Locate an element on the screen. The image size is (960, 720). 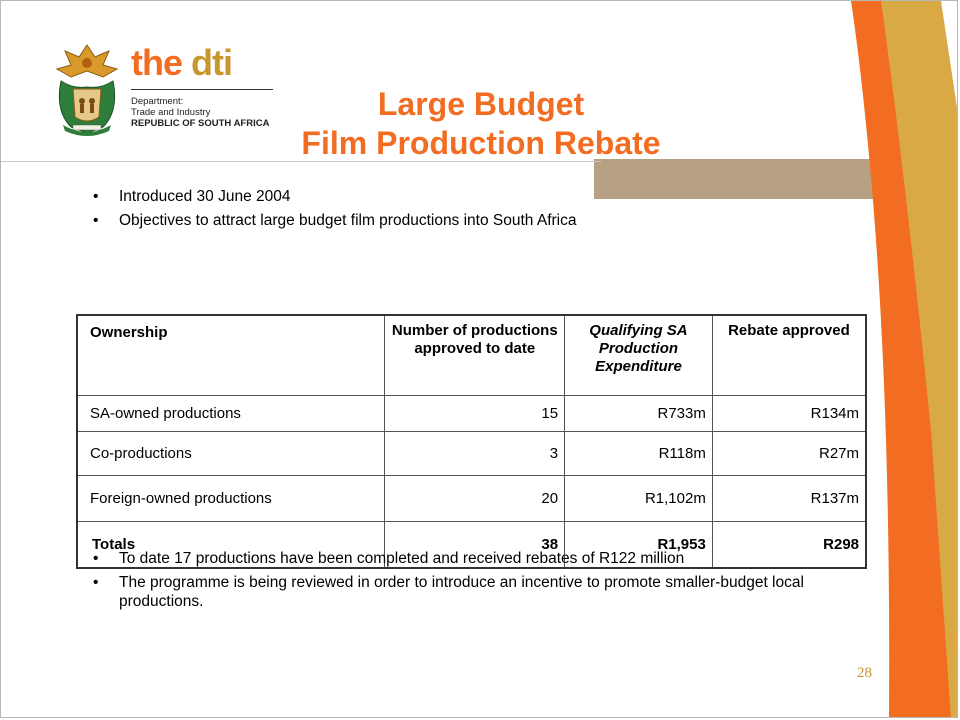
table-row: SA-owned productions 15 R733m R134m is located at coordinates (471, 413).